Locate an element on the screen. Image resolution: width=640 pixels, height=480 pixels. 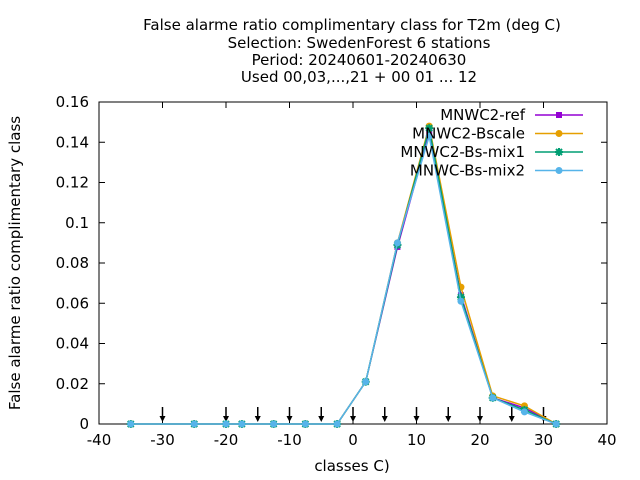
legend-entry: MNWC-Bs-mix2 is located at coordinates (496, 171).